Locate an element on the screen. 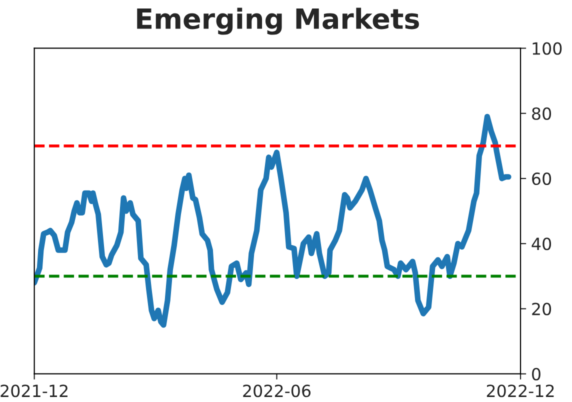 This screenshot has height=402, width=572. x-tick-label: 2022-12 is located at coordinates (520, 391).